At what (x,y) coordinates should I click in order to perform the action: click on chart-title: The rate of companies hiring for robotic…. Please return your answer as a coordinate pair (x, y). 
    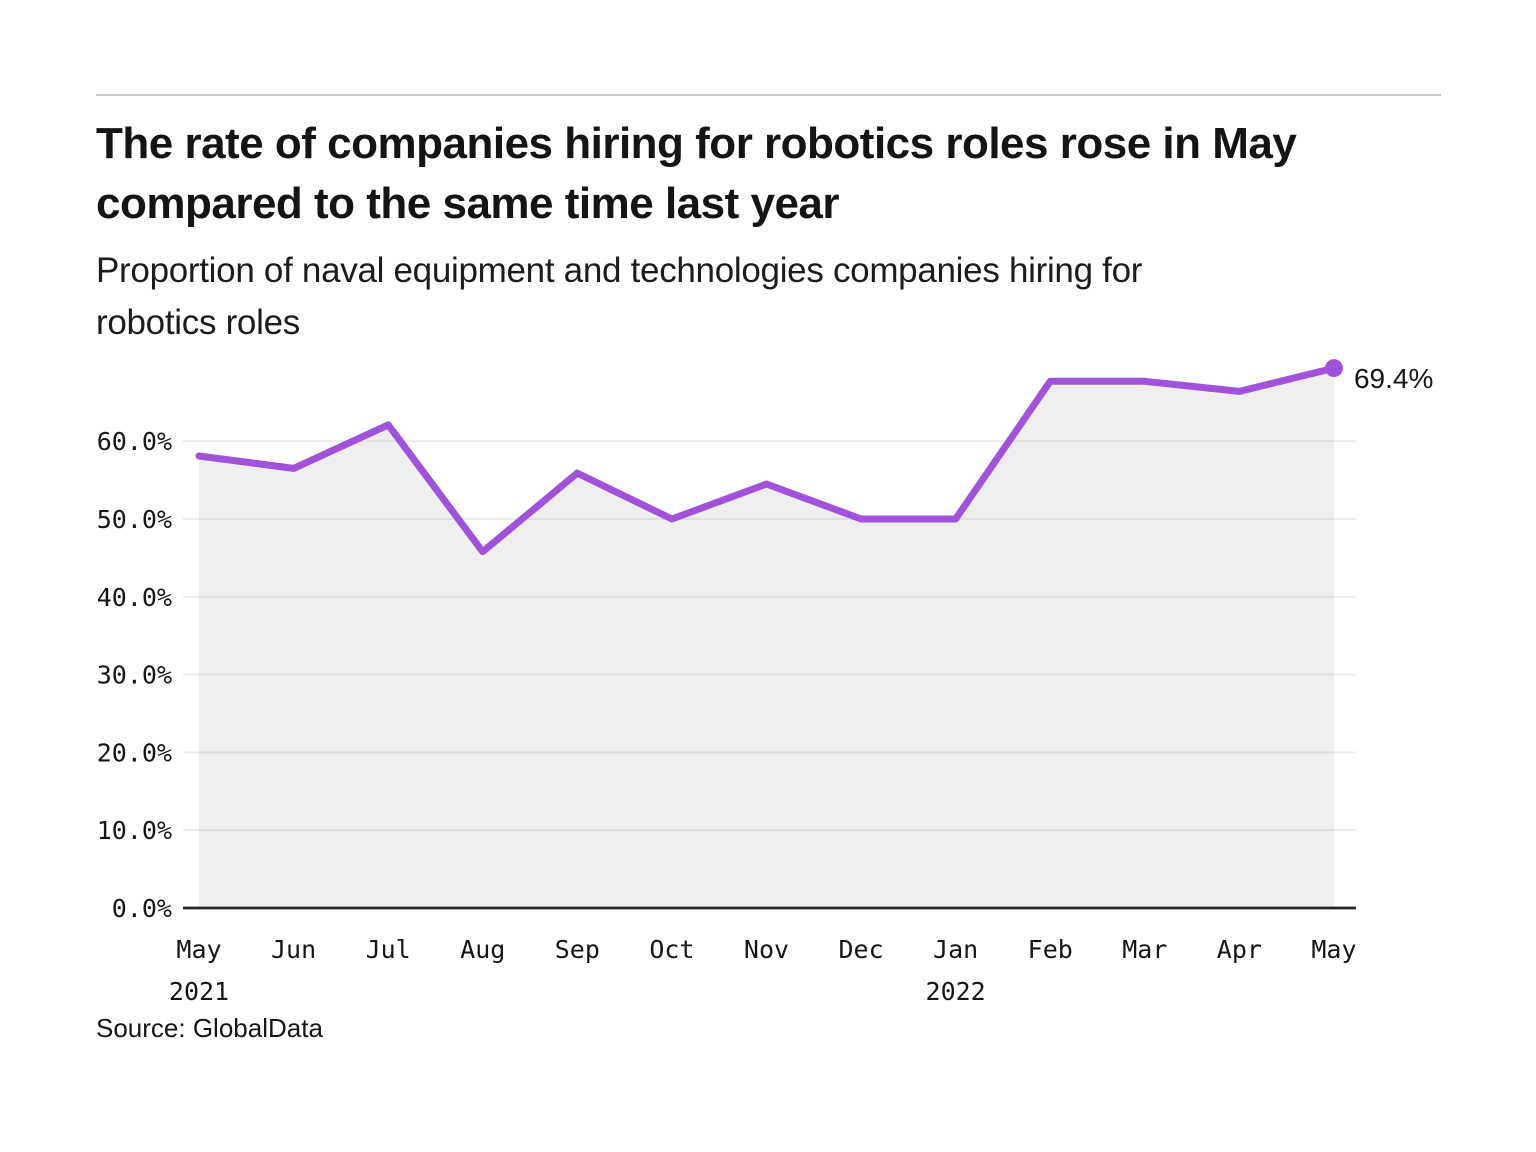
    Looking at the image, I should click on (696, 173).